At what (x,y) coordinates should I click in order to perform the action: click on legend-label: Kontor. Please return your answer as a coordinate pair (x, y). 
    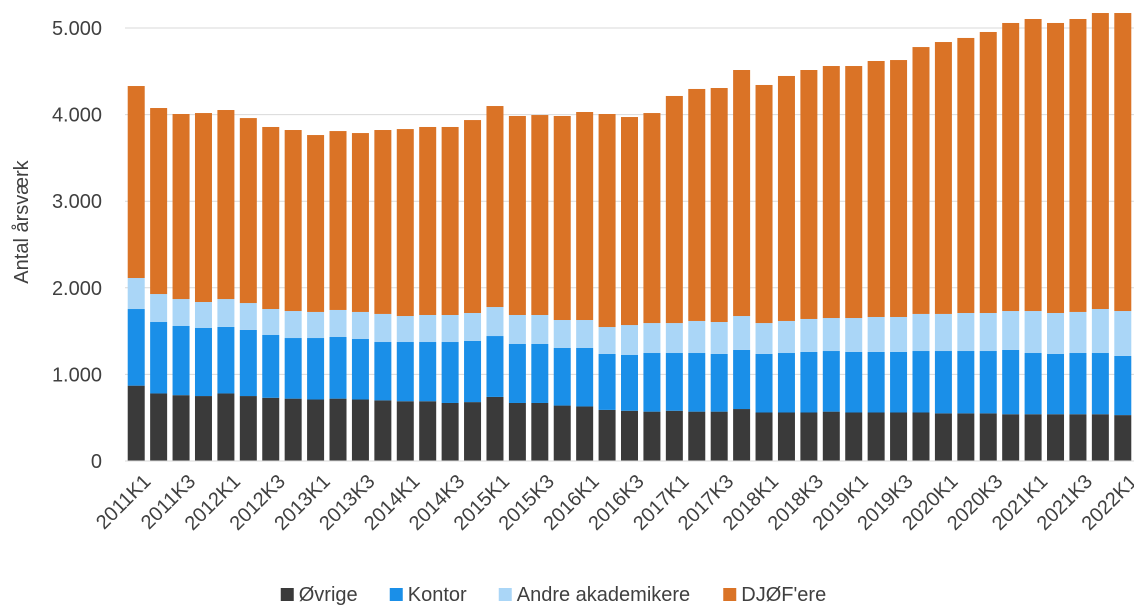
    Looking at the image, I should click on (437, 595).